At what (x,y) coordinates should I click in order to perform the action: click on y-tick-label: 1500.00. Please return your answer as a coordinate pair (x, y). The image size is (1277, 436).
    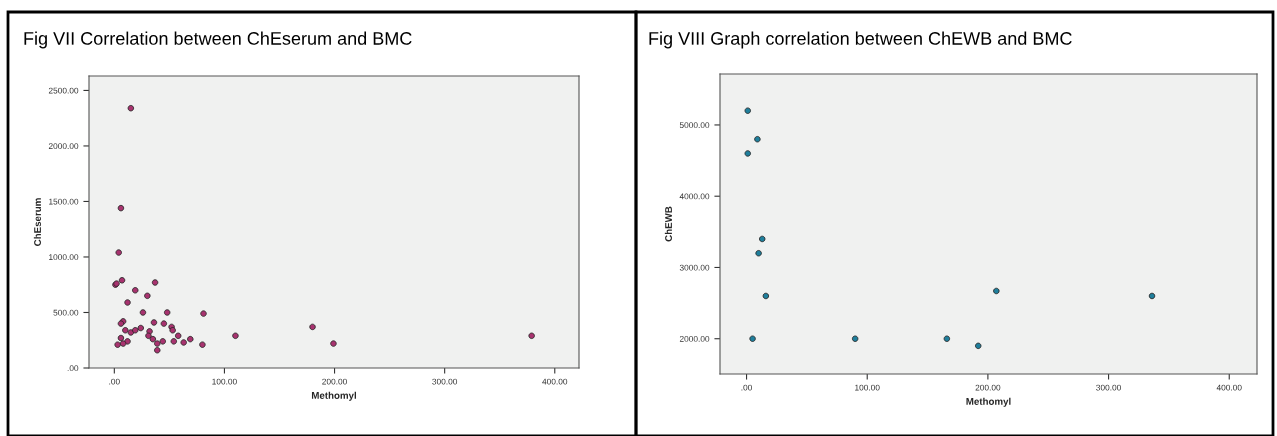
    Looking at the image, I should click on (64, 201).